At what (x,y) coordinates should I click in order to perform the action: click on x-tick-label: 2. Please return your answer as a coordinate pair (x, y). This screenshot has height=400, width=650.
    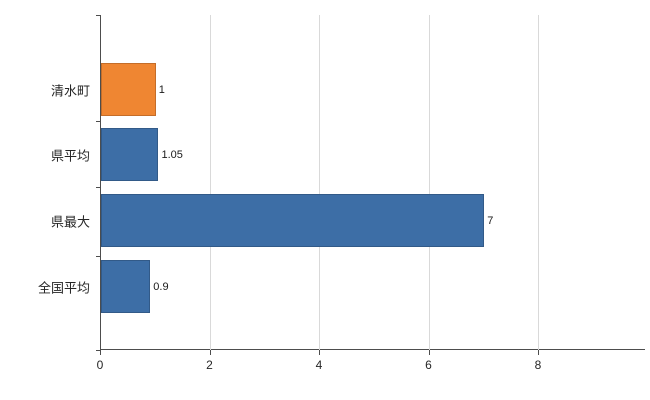
    Looking at the image, I should click on (209, 365).